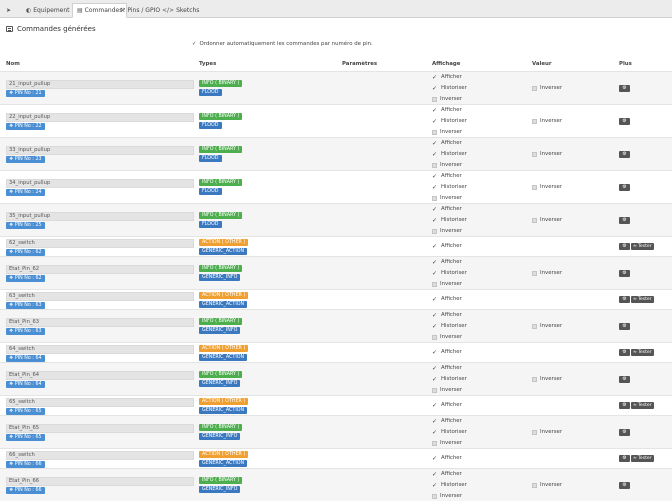 This screenshot has height=501, width=672. What do you see at coordinates (100, 428) in the screenshot?
I see `command-name-input: Etat_Pin_65` at bounding box center [100, 428].